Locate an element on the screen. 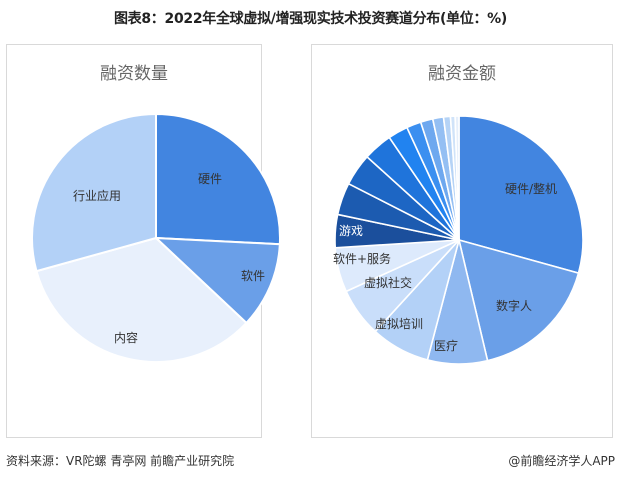  slice-label: 虚拟社交 is located at coordinates (388, 282).